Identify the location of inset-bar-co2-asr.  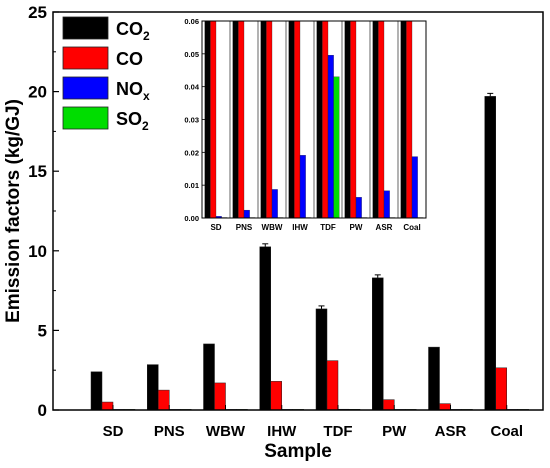
(375, 119).